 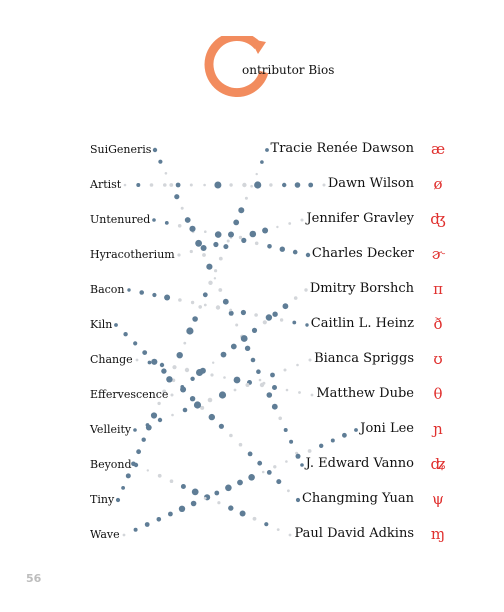 What do you see at coordinates (365, 393) in the screenshot?
I see `contributor-name: Matthew Dube` at bounding box center [365, 393].